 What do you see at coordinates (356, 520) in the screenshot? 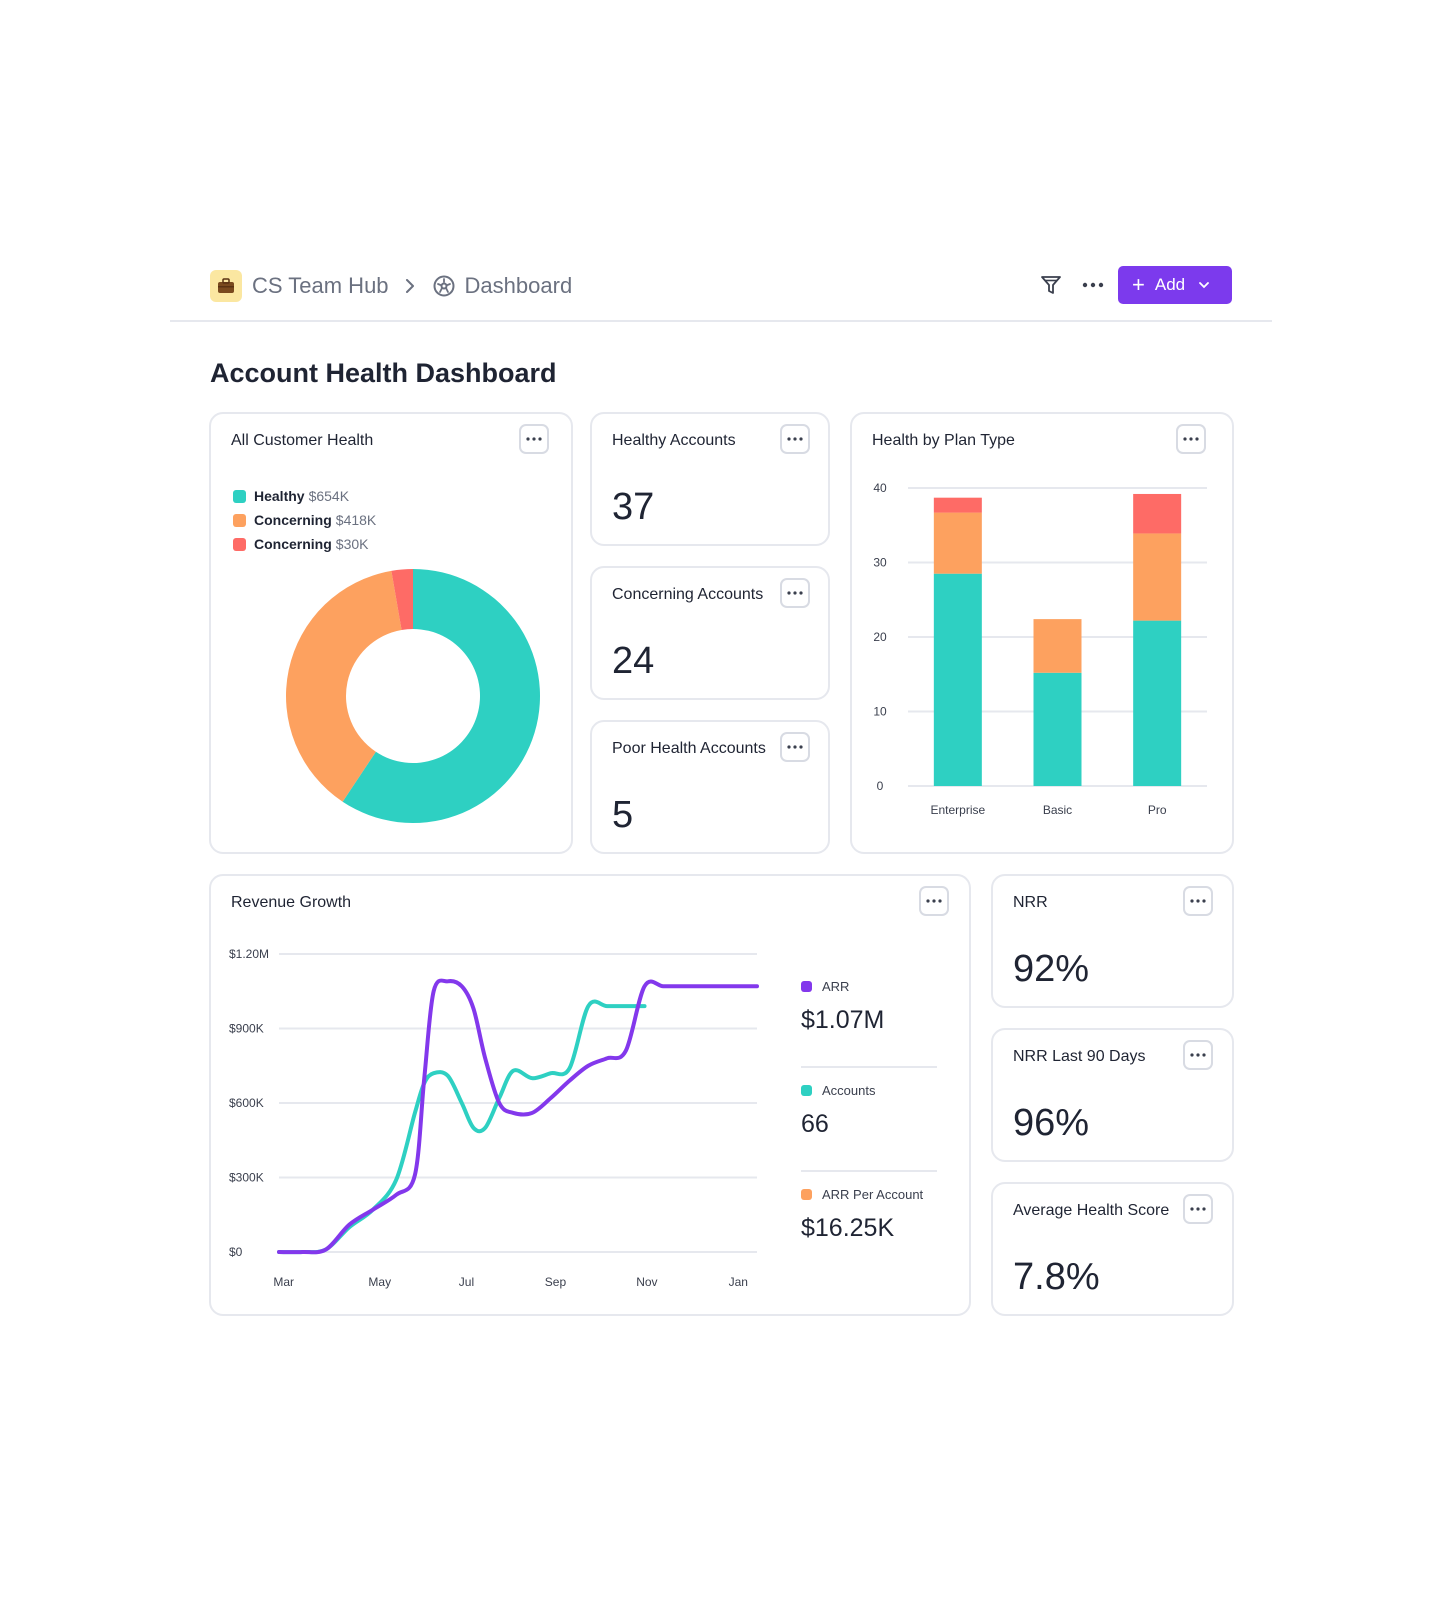
I see `legend-value: $418K` at bounding box center [356, 520].